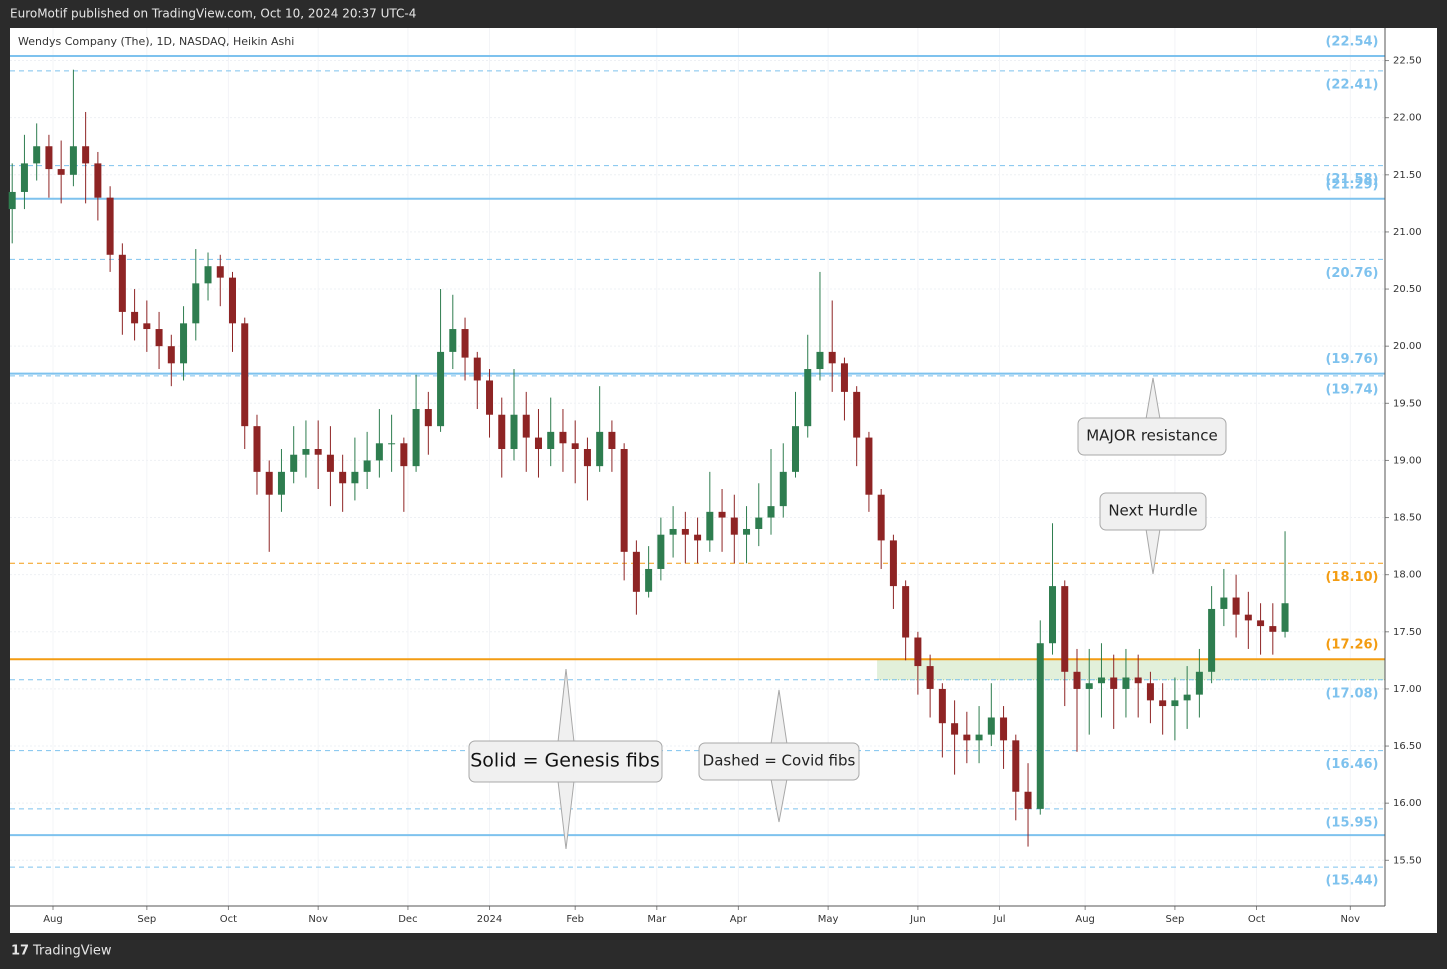 This screenshot has height=969, width=1447. What do you see at coordinates (72, 951) in the screenshot?
I see `brand: TradingView` at bounding box center [72, 951].